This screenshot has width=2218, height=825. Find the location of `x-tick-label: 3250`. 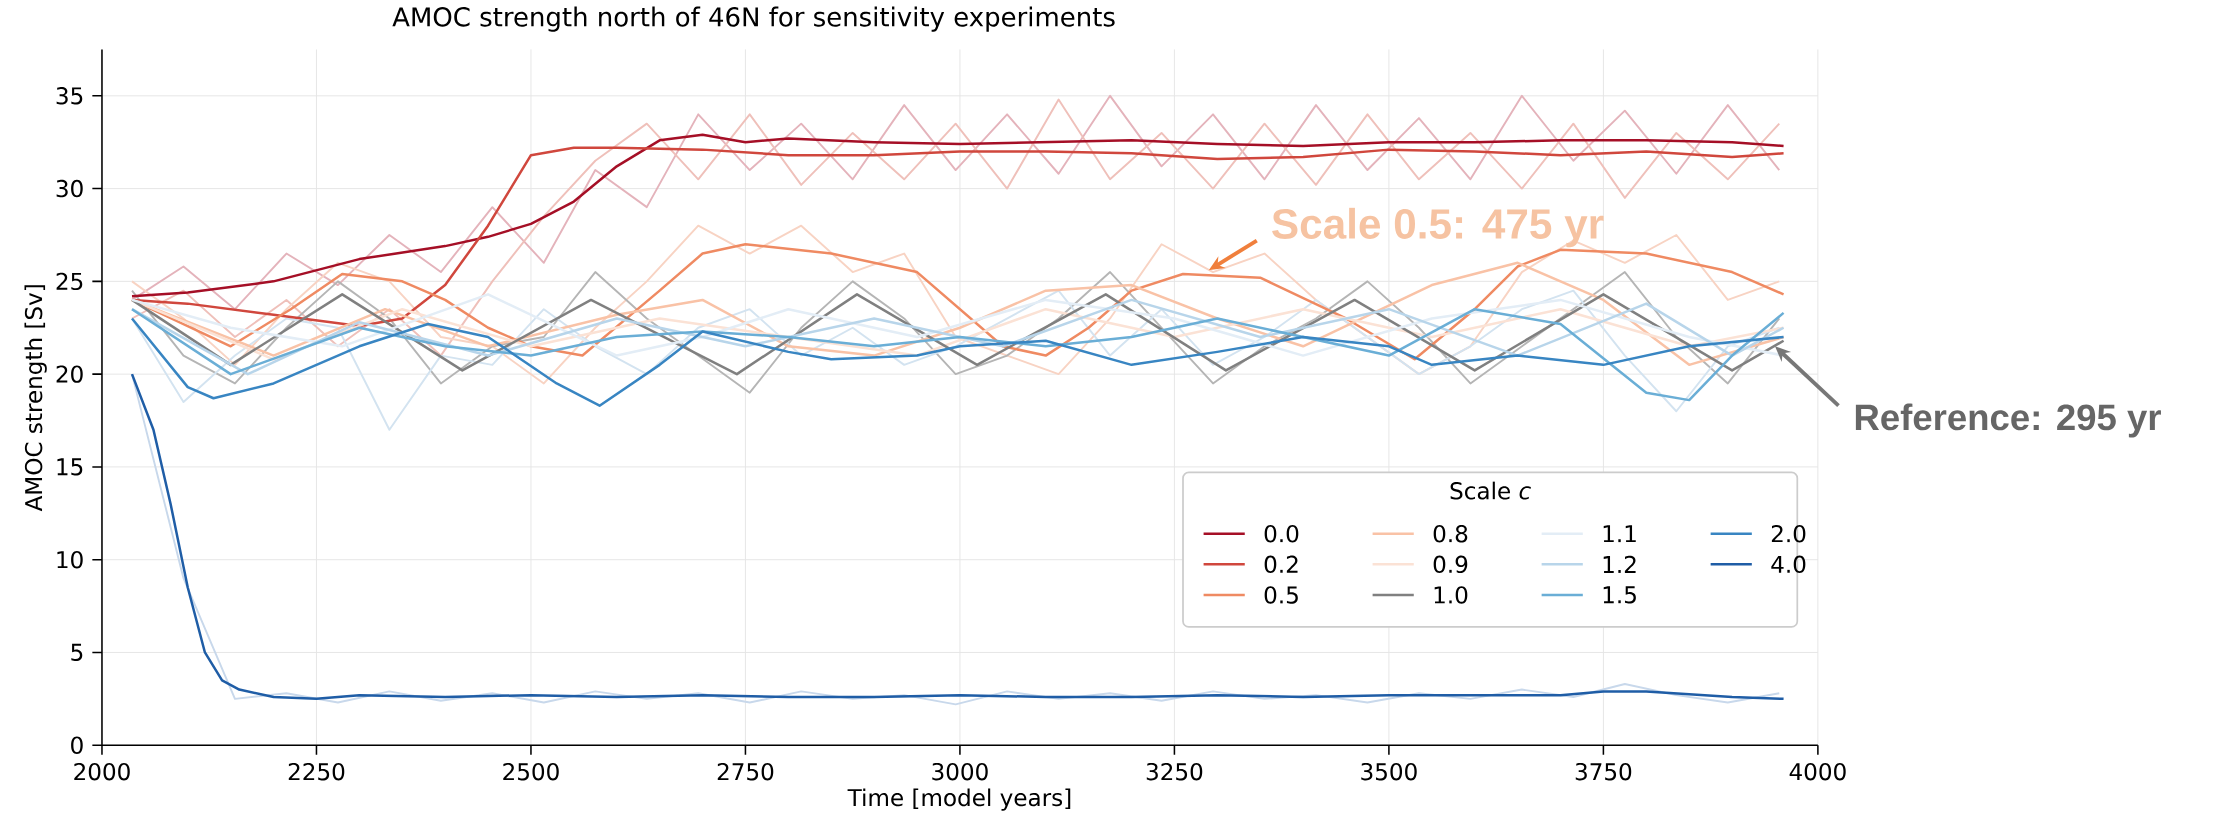

x-tick-label: 3250 is located at coordinates (1174, 771).